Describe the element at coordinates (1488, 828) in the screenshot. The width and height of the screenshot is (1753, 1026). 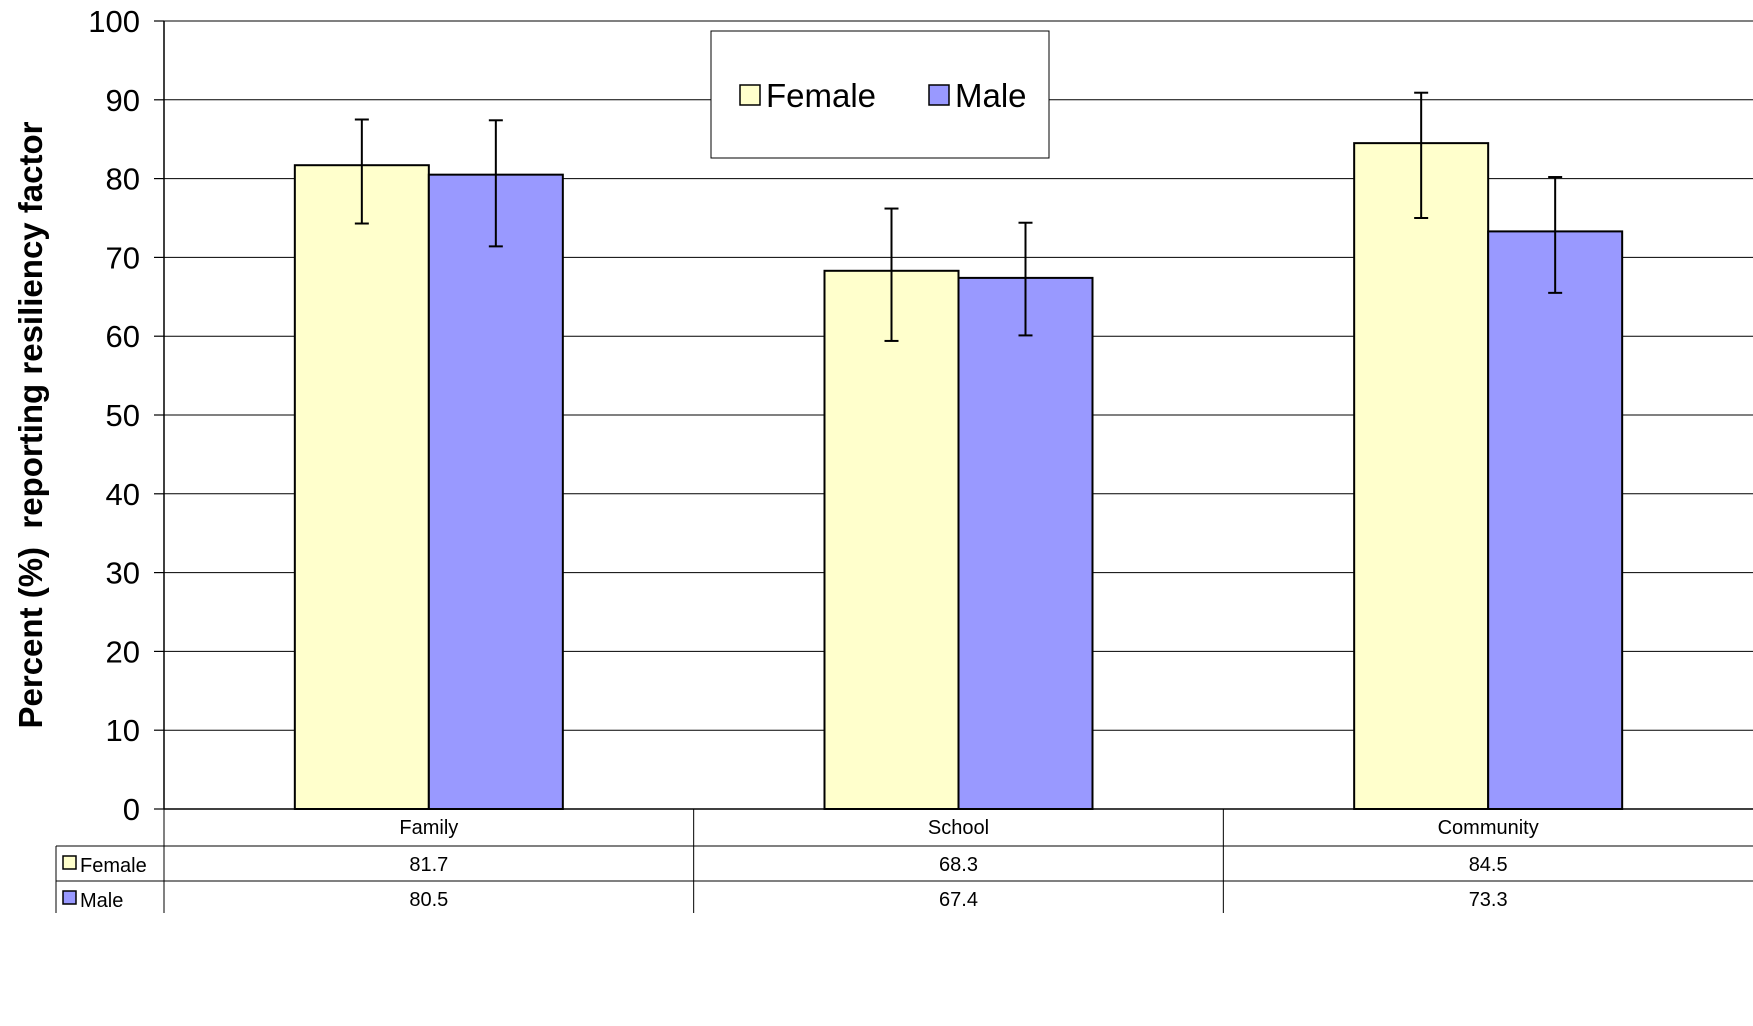
I see `x-tick-label: Community` at that location.